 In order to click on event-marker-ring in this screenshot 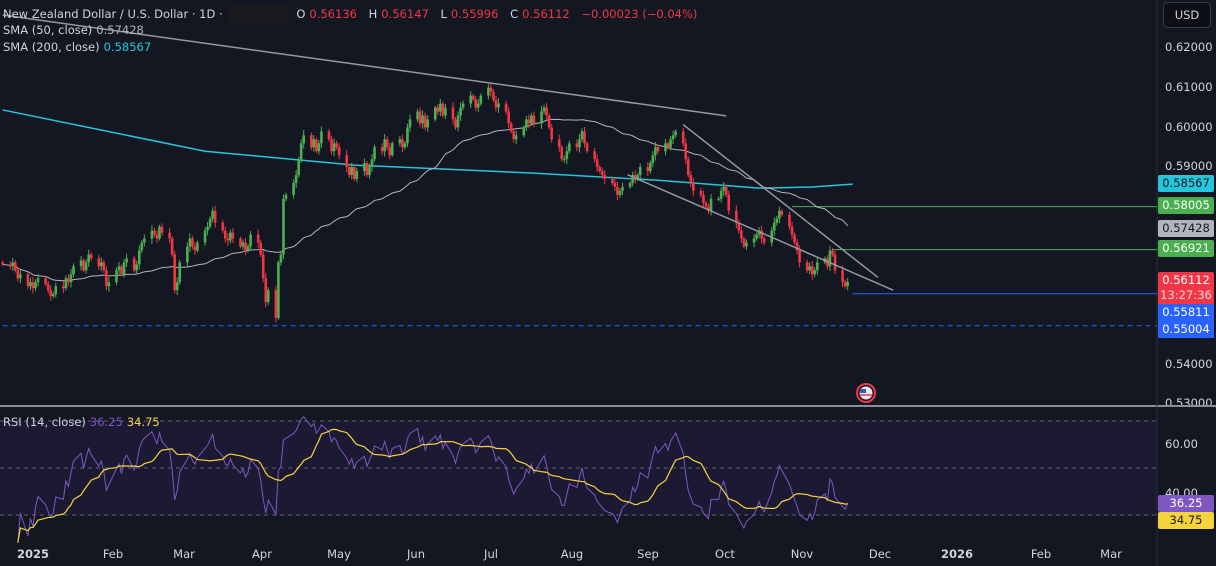, I will do `click(866, 393)`.